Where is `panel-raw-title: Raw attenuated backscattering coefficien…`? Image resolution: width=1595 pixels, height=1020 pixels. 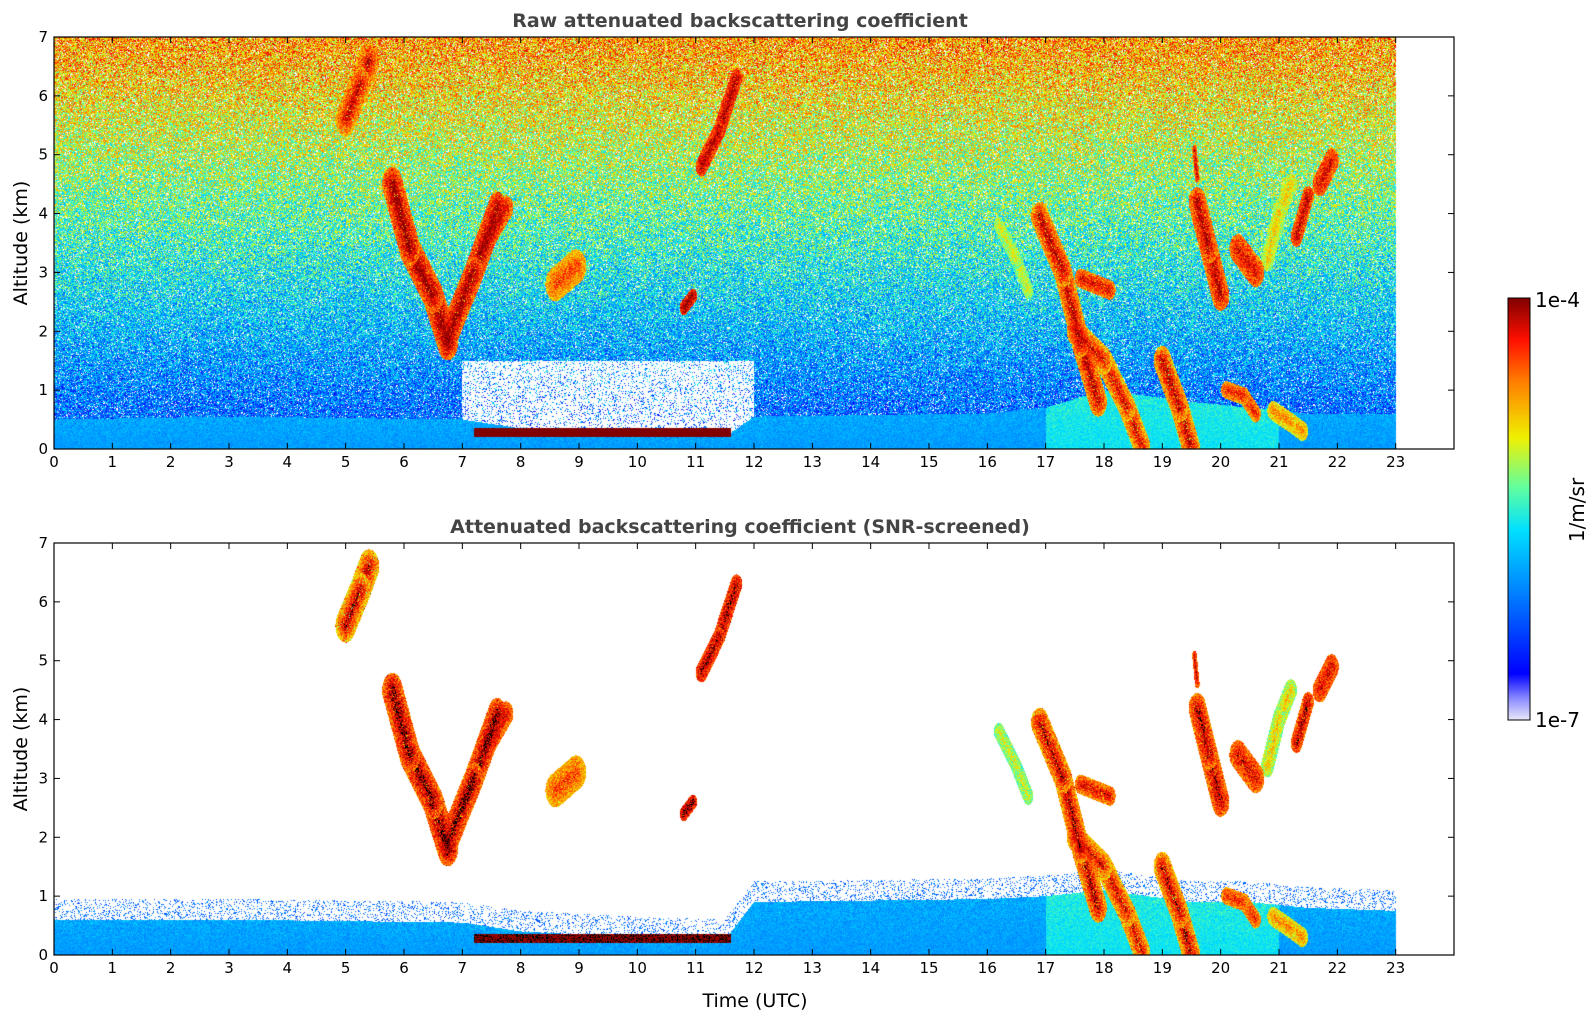 panel-raw-title: Raw attenuated backscattering coefficien… is located at coordinates (740, 21).